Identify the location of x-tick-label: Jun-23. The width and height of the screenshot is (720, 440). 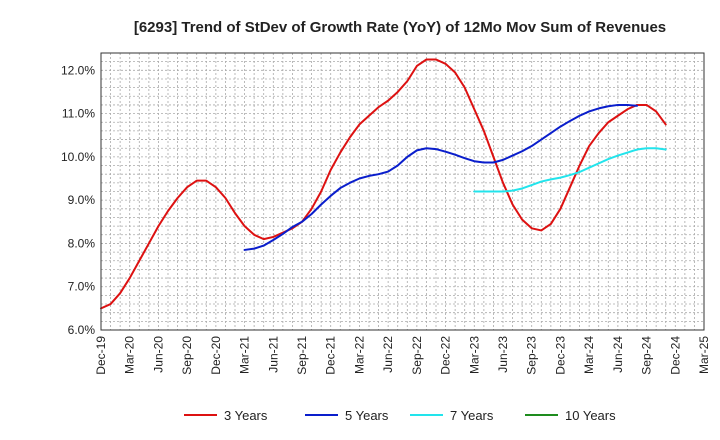
(503, 354).